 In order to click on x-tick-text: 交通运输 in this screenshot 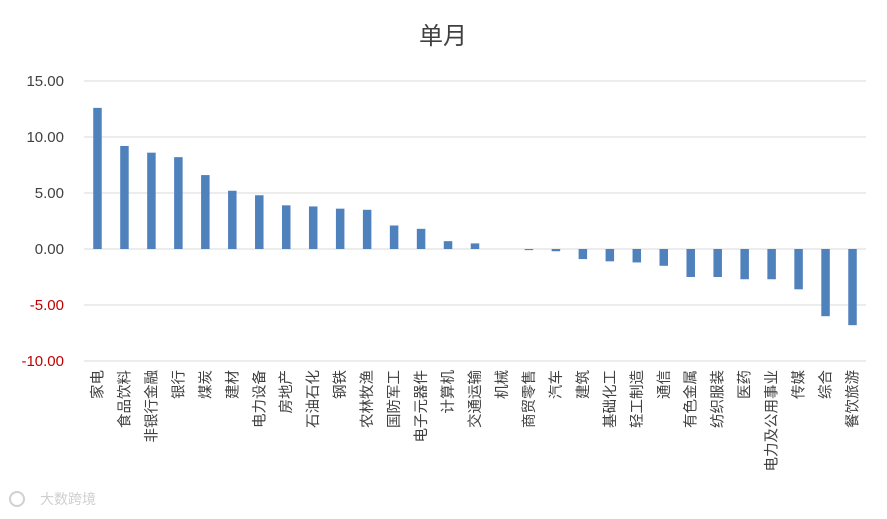, I will do `click(475, 399)`.